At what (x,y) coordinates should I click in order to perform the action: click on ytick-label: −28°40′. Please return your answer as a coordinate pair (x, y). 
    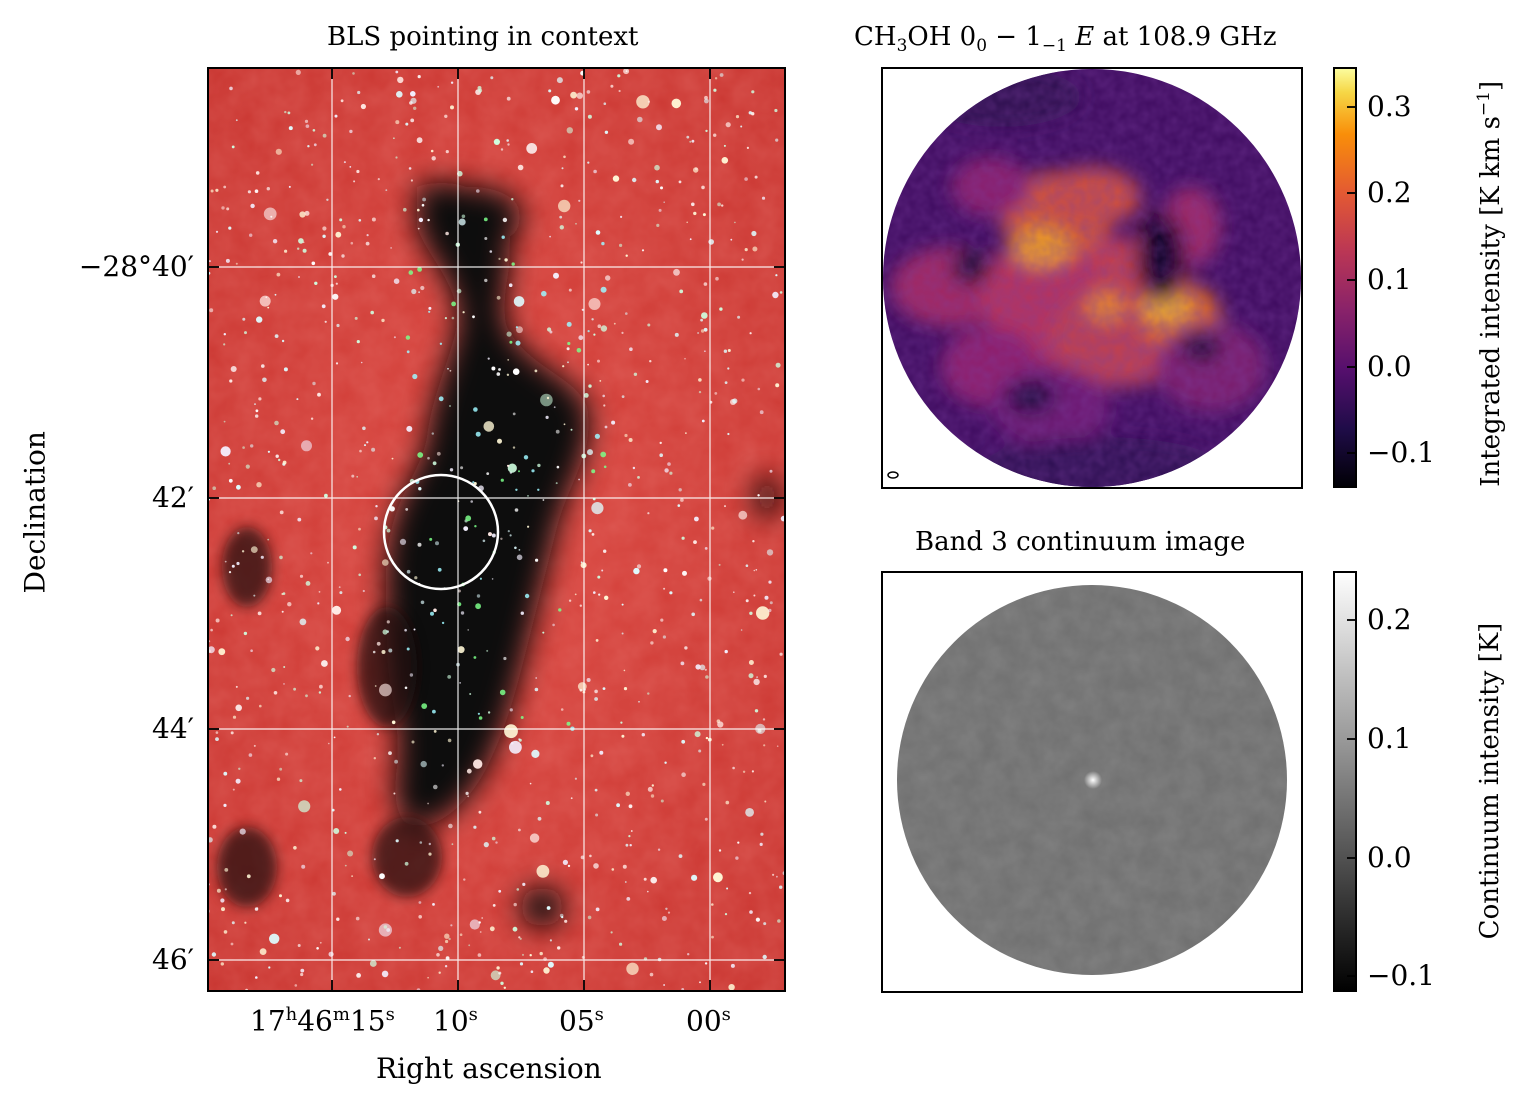
    Looking at the image, I should click on (136, 266).